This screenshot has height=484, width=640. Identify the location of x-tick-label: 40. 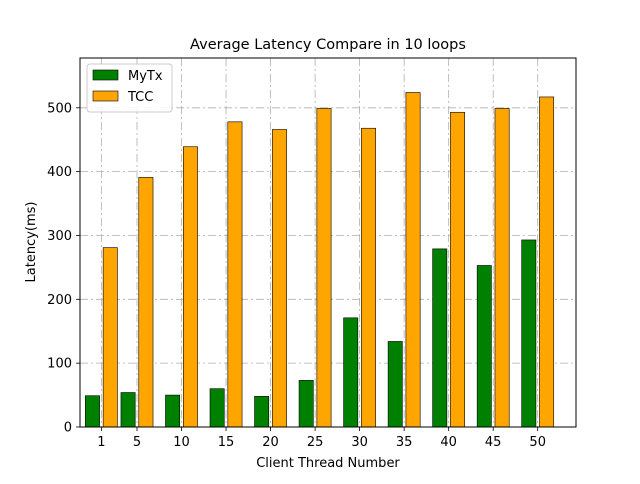
(448, 442).